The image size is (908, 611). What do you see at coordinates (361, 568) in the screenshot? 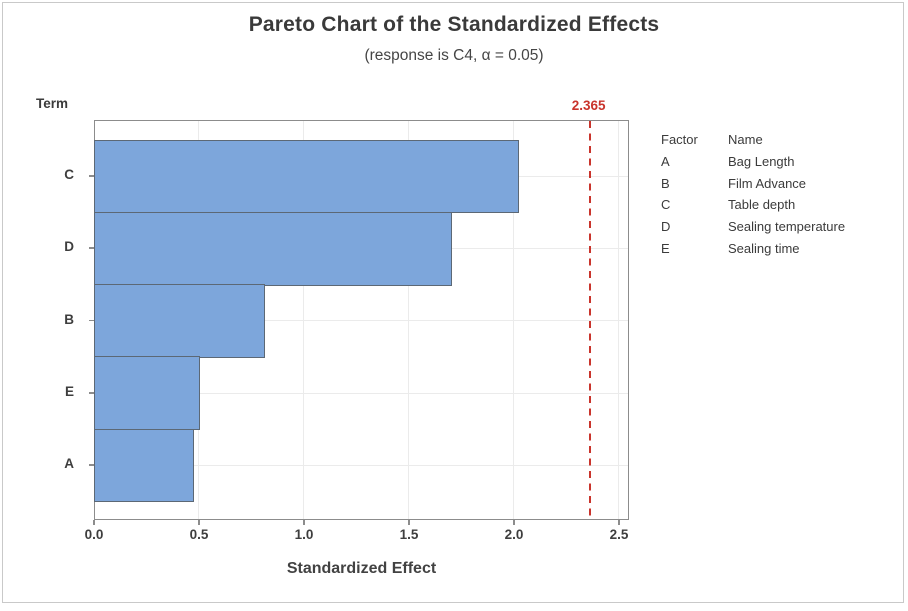
I see `x-axis-title: Standardized Effect` at bounding box center [361, 568].